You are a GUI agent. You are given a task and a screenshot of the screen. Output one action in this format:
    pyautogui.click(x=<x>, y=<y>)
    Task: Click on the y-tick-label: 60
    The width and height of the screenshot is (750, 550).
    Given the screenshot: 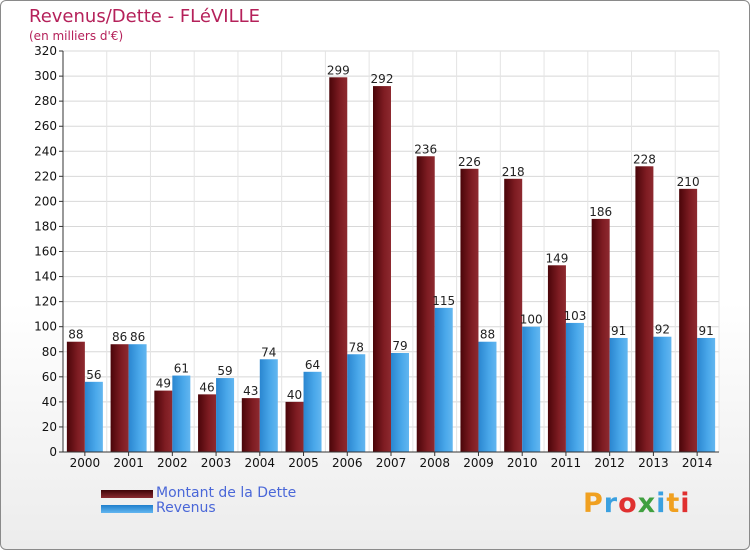 What is the action you would take?
    pyautogui.click(x=49, y=377)
    